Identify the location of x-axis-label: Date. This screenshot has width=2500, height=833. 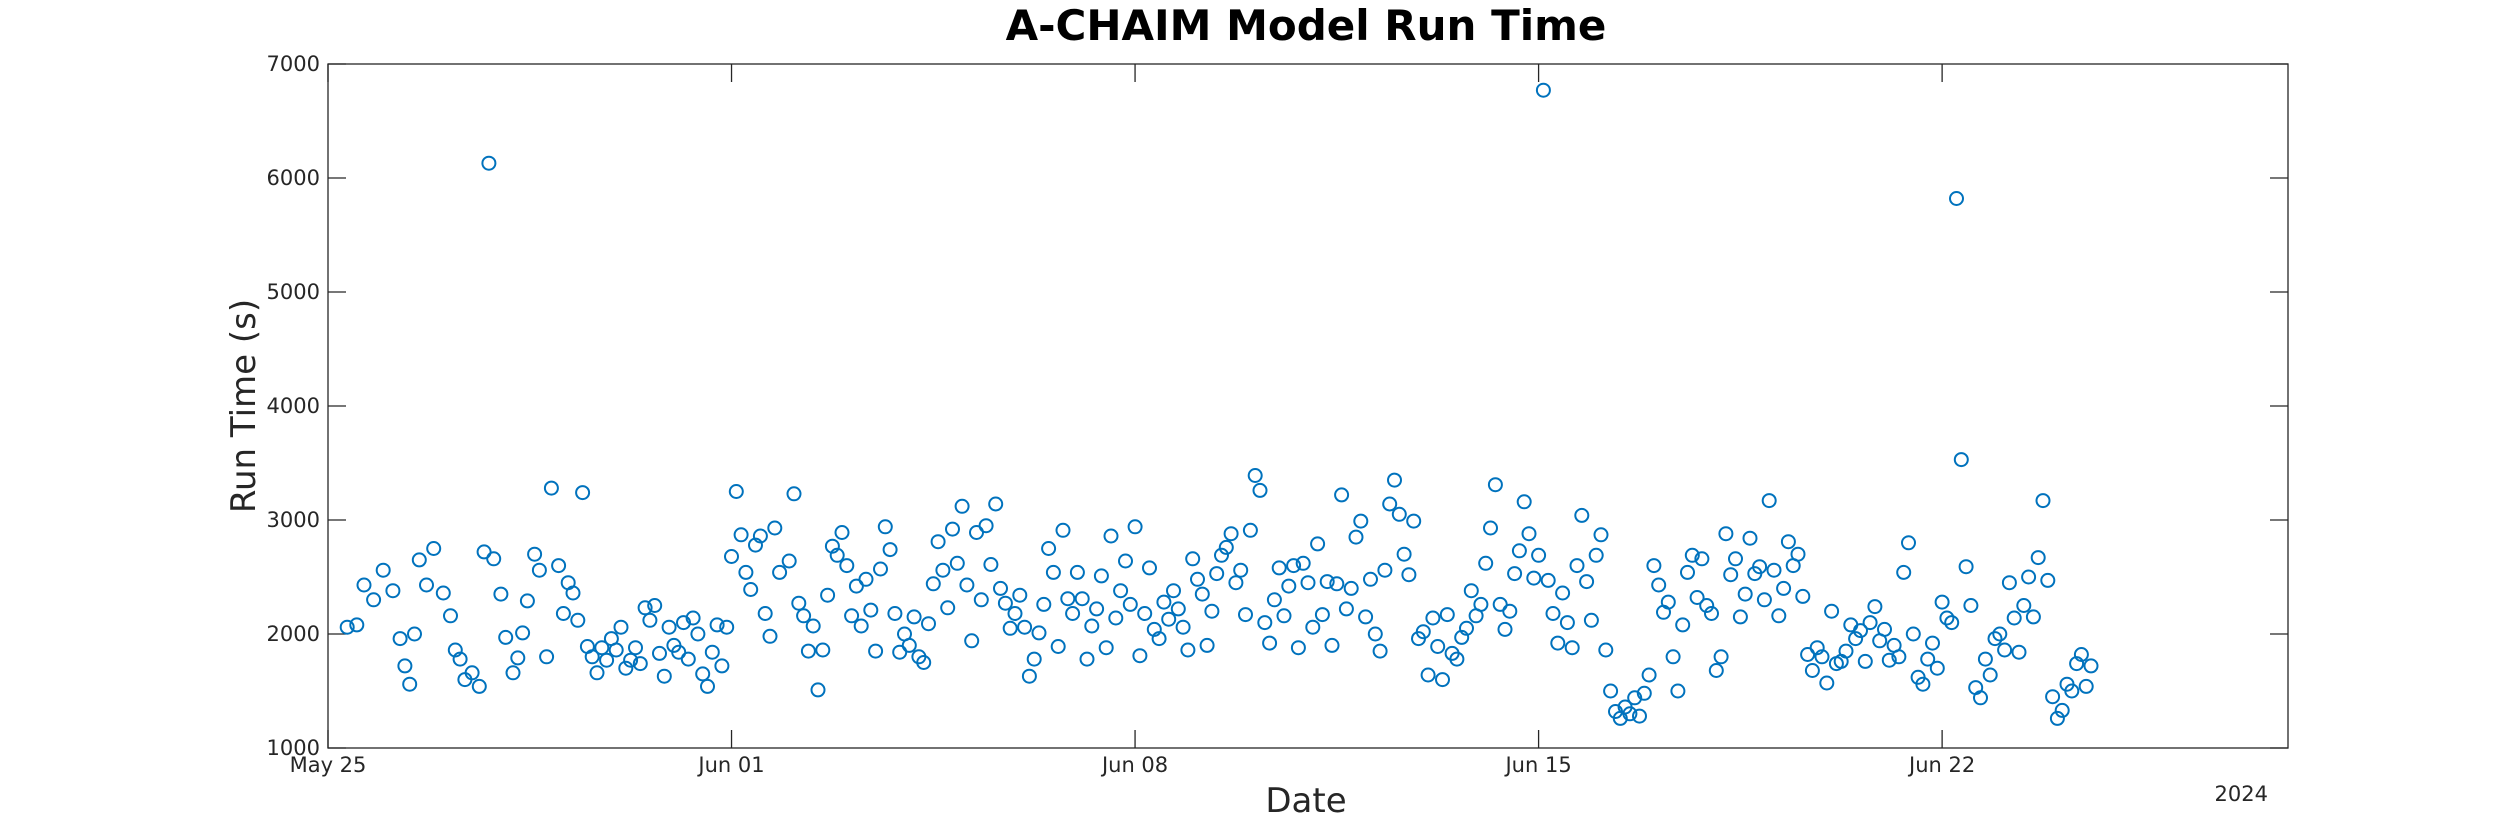
(1305, 801).